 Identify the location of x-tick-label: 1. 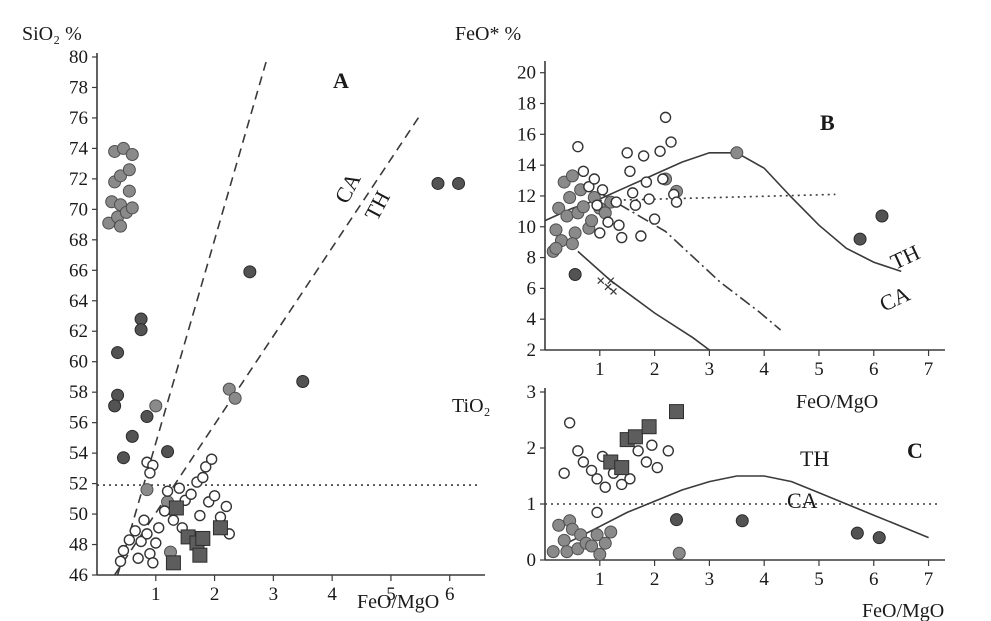
(600, 369).